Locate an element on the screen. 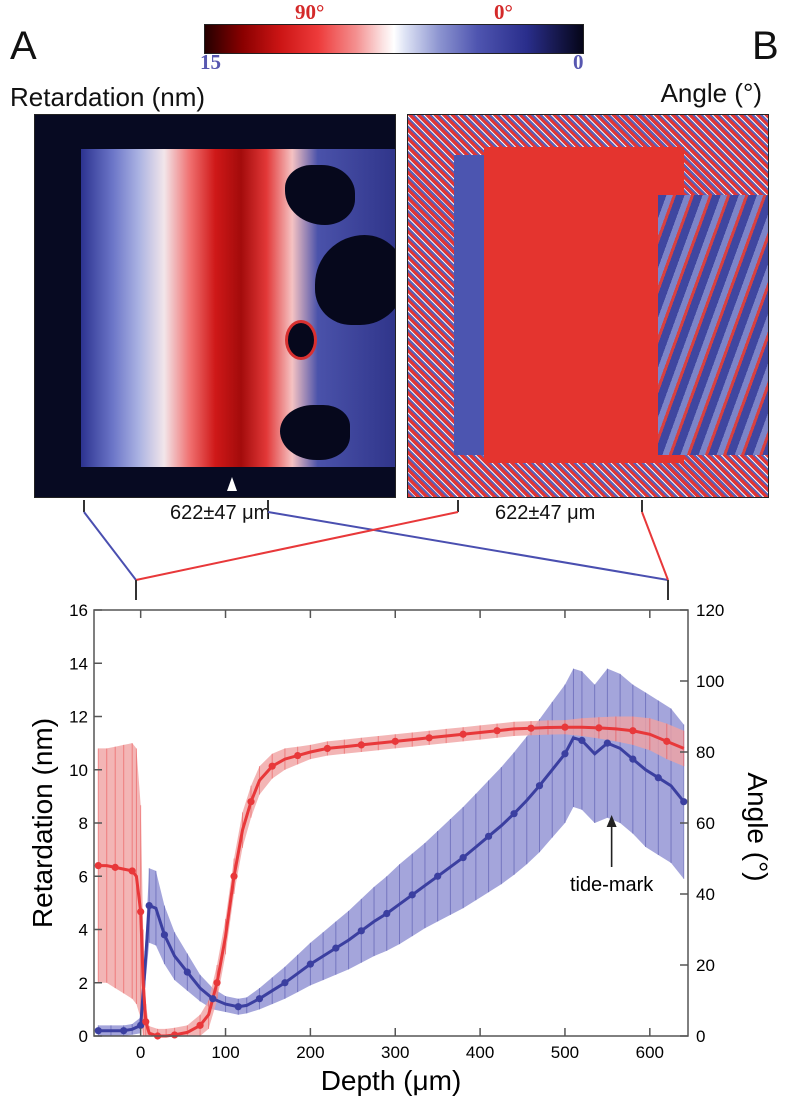  retardation-map-bottom-edge is located at coordinates (215, 482).